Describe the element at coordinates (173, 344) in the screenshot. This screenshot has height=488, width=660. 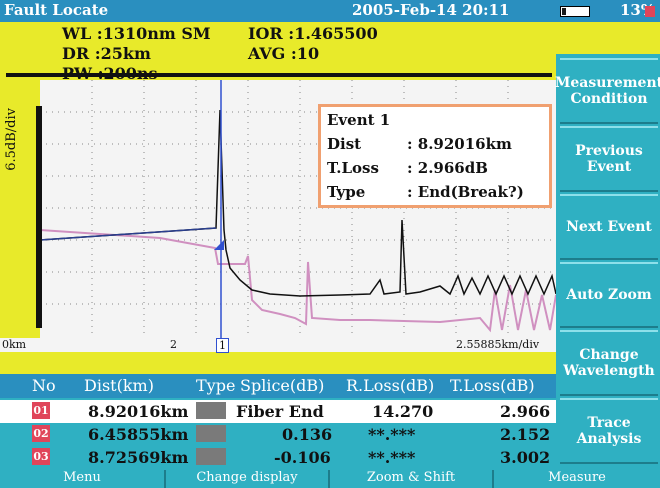
I see `marker-2-label: 2` at that location.